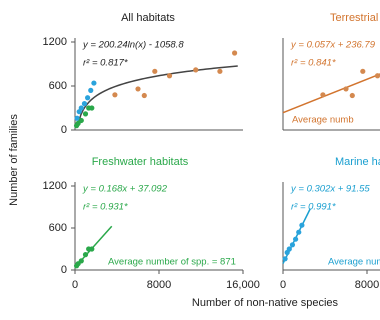 Image resolution: width=380 pixels, height=320 pixels. I want to click on equation: y = 0.168x + 37.092, so click(125, 189).